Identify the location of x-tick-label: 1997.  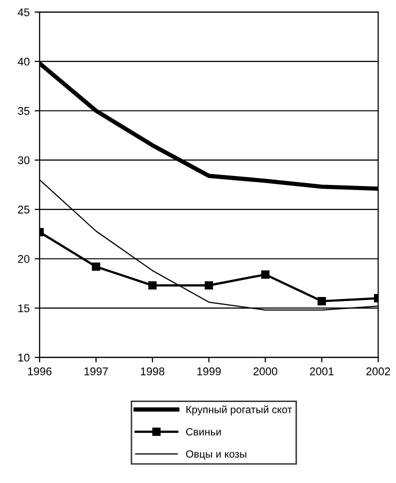
(96, 371).